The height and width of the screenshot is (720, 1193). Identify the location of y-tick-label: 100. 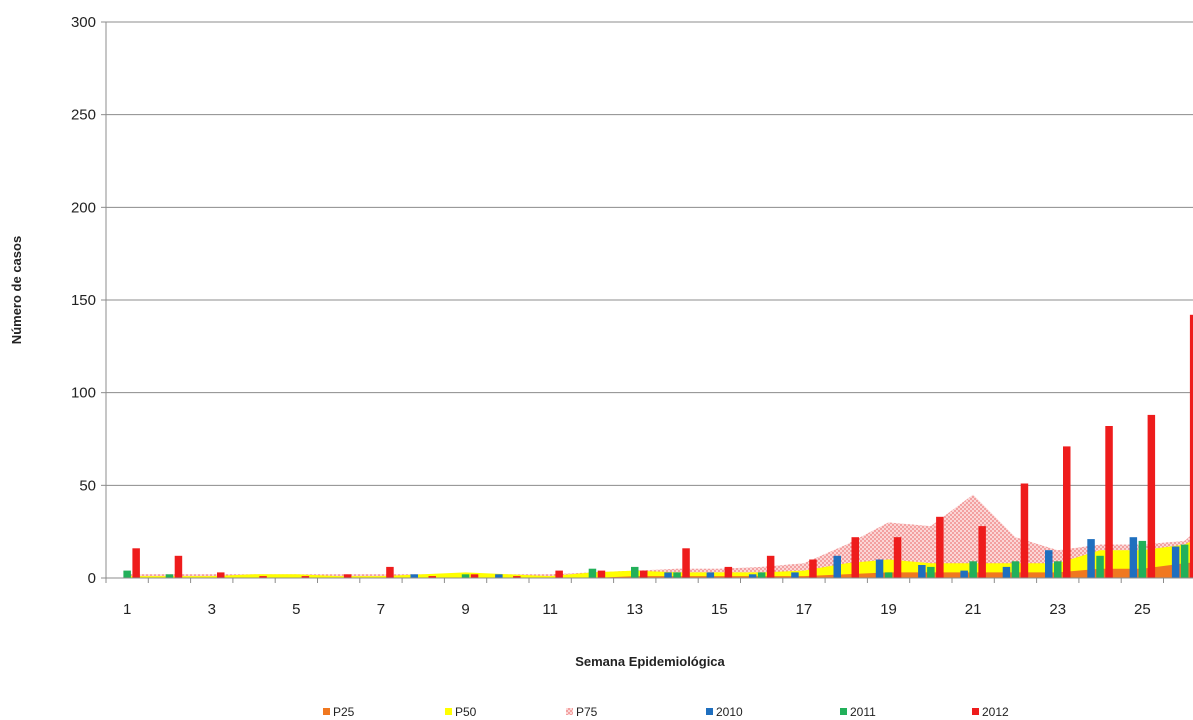
(83, 393).